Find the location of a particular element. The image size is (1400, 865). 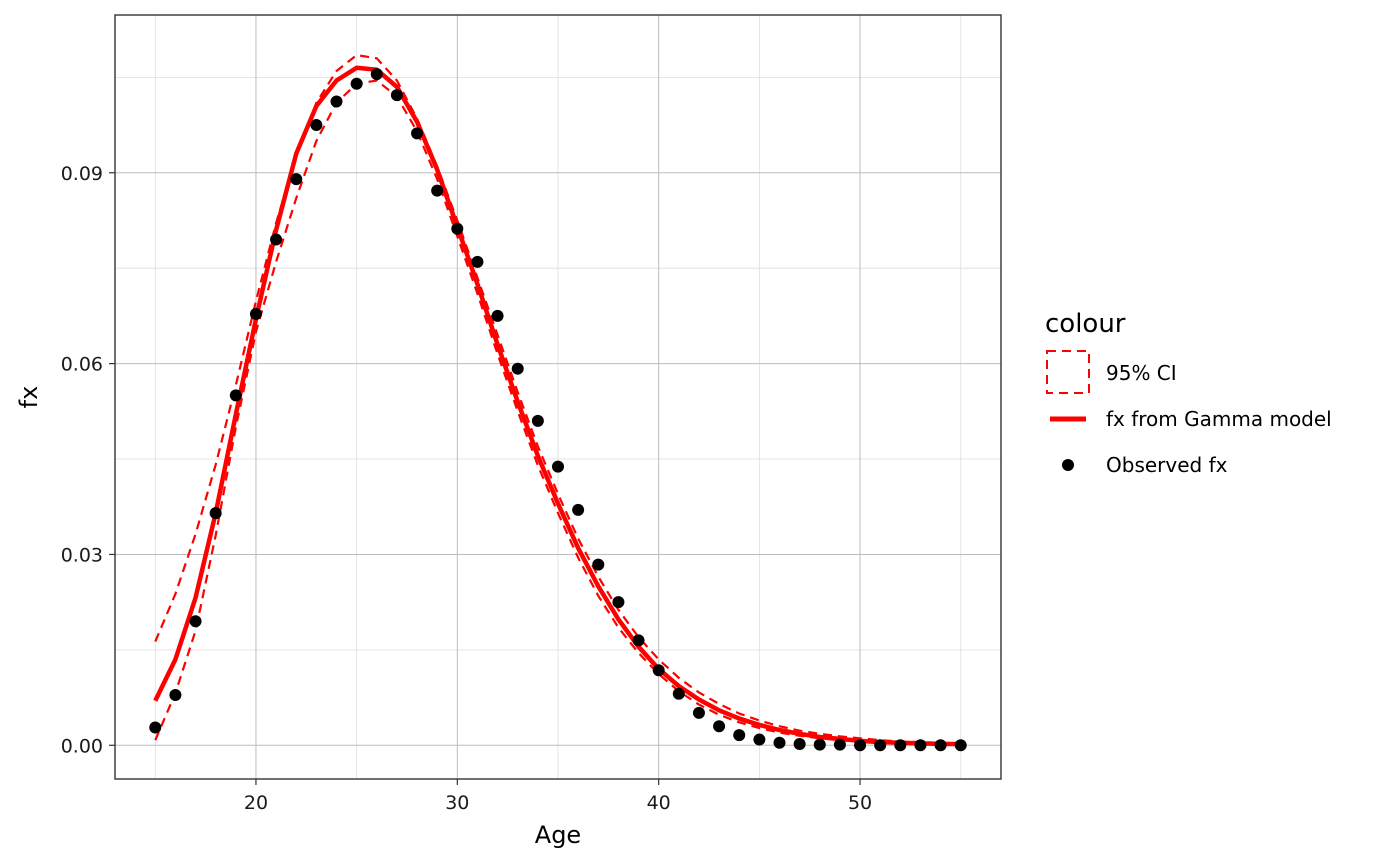

legend-key-observed is located at coordinates (1068, 465).